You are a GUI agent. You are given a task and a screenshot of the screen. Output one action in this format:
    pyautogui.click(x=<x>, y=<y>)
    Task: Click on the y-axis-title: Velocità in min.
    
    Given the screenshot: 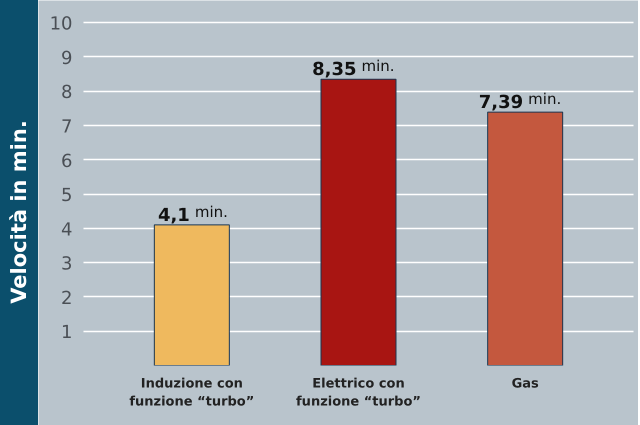 What is the action you would take?
    pyautogui.click(x=19, y=212)
    